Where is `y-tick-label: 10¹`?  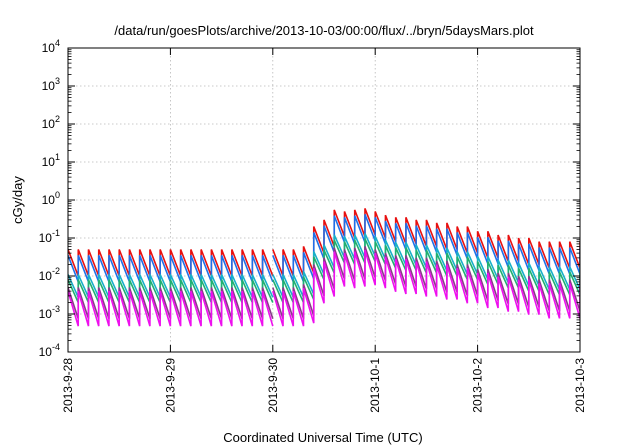
y-tick-label: 10¹ is located at coordinates (51, 160).